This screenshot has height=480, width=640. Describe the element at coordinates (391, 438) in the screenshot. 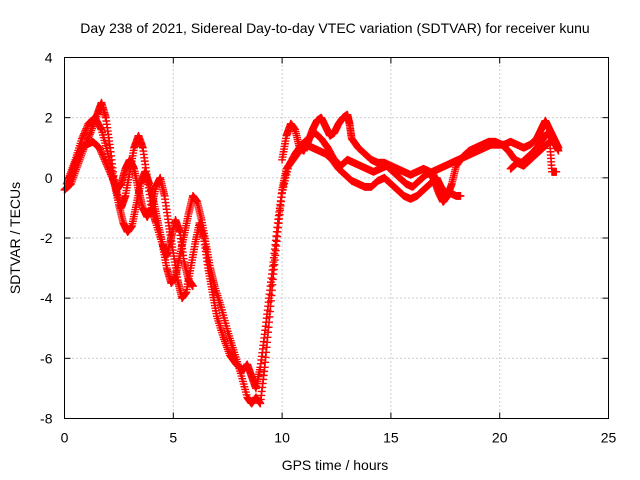

I see `x-tick-label: 15` at that location.